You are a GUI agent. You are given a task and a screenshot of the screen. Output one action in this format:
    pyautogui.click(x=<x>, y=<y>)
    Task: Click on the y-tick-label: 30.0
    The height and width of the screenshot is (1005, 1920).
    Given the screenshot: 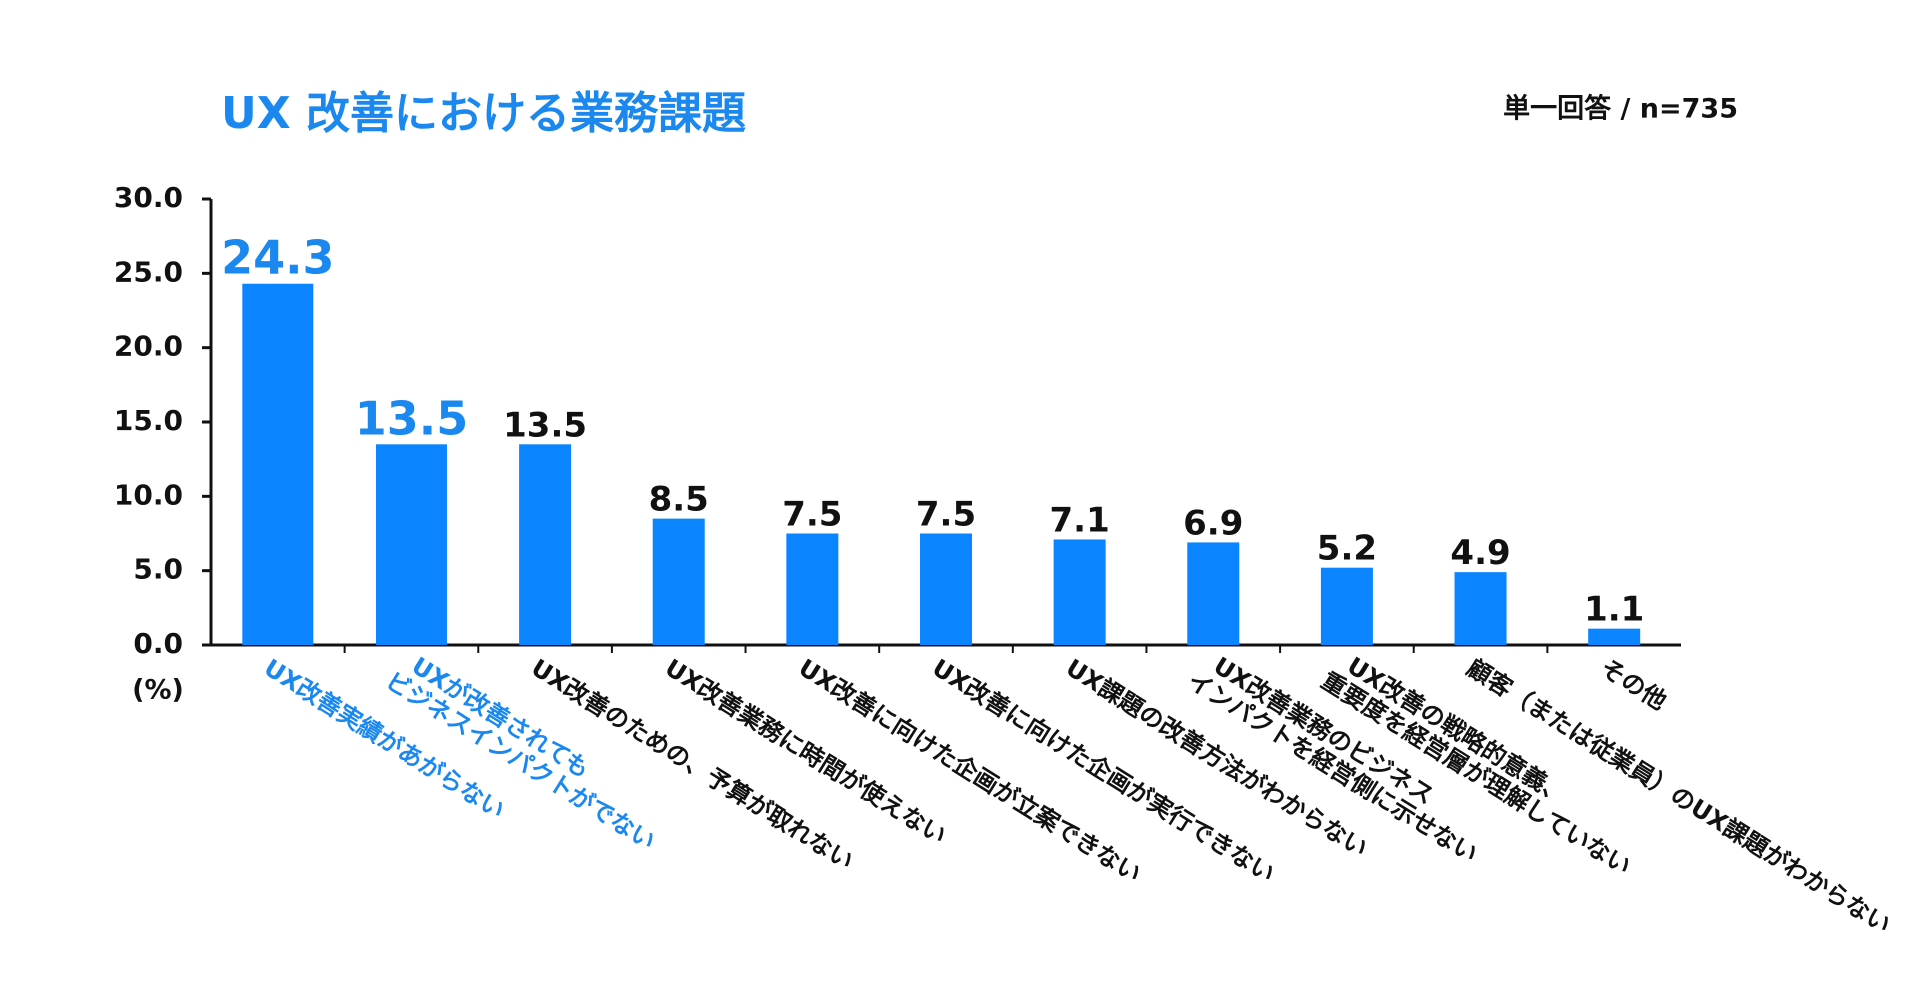 What is the action you would take?
    pyautogui.click(x=148, y=197)
    